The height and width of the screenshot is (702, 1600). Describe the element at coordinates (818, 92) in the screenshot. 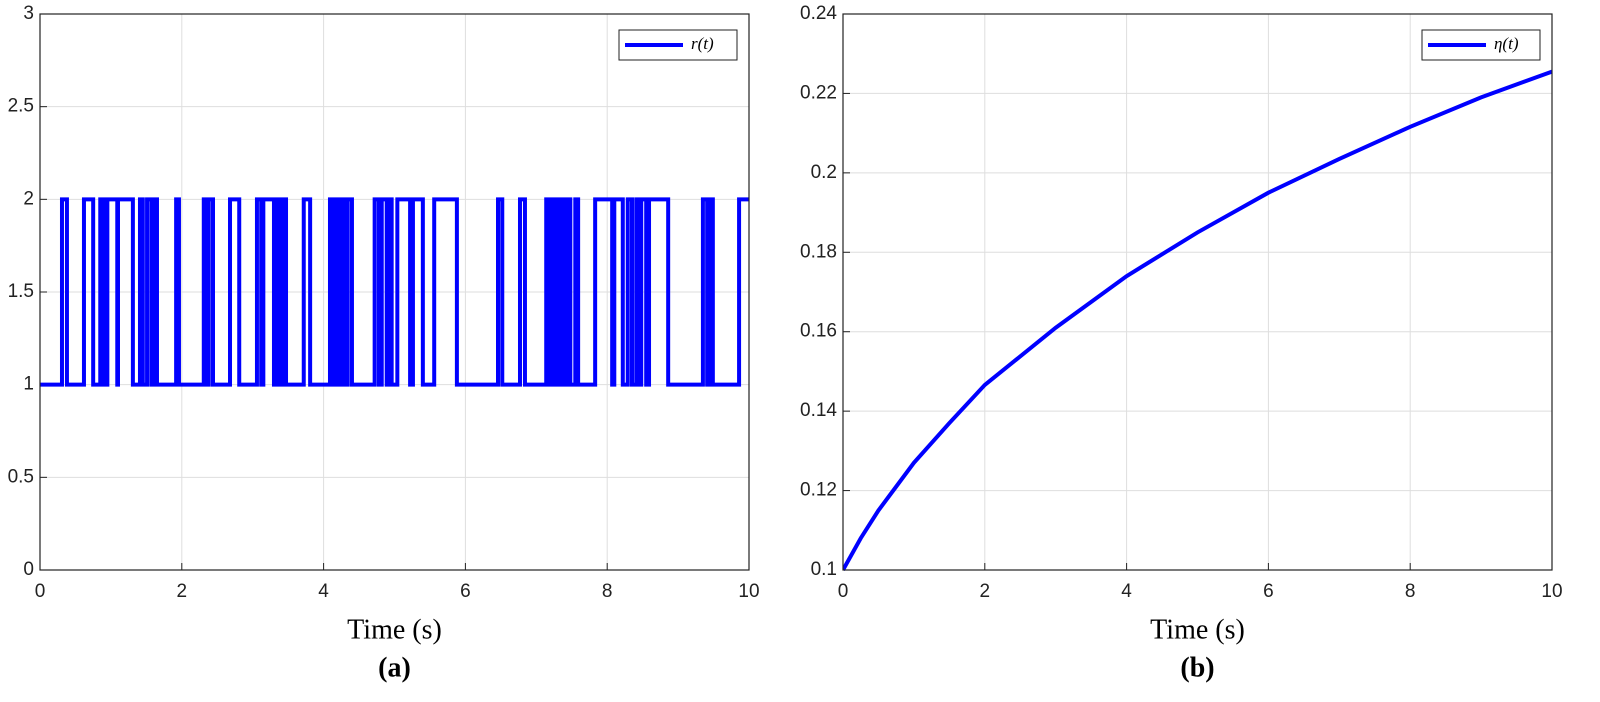

I see `y-tick-label: 0.22` at that location.